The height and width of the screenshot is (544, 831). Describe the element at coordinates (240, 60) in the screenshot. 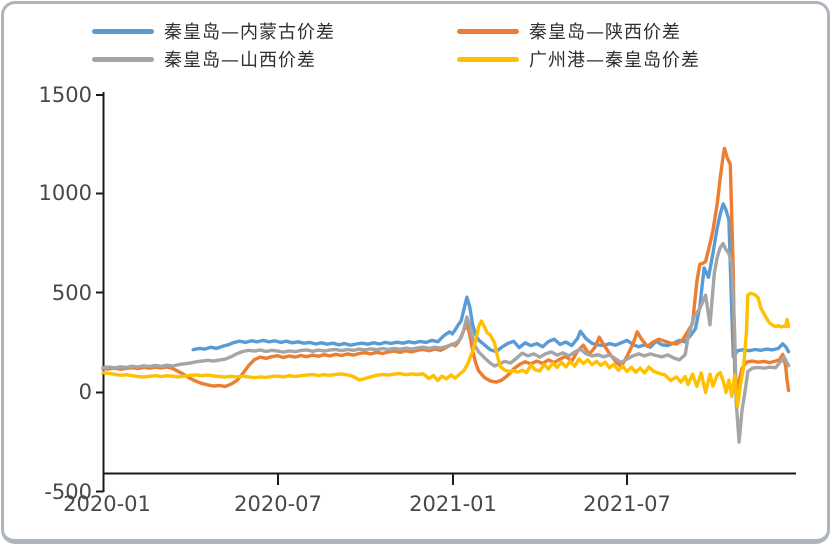

I see `legend-label: 秦皇岛—山西价差` at that location.